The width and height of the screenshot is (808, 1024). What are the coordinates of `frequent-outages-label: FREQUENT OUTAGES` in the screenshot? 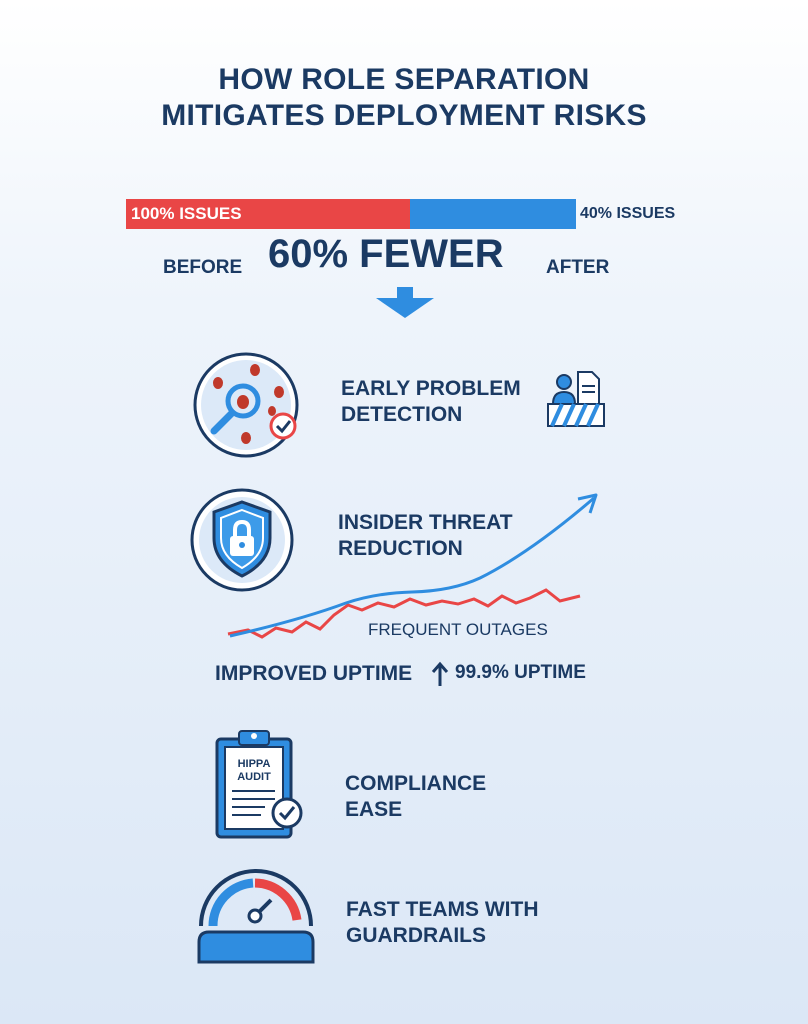 It's located at (458, 629).